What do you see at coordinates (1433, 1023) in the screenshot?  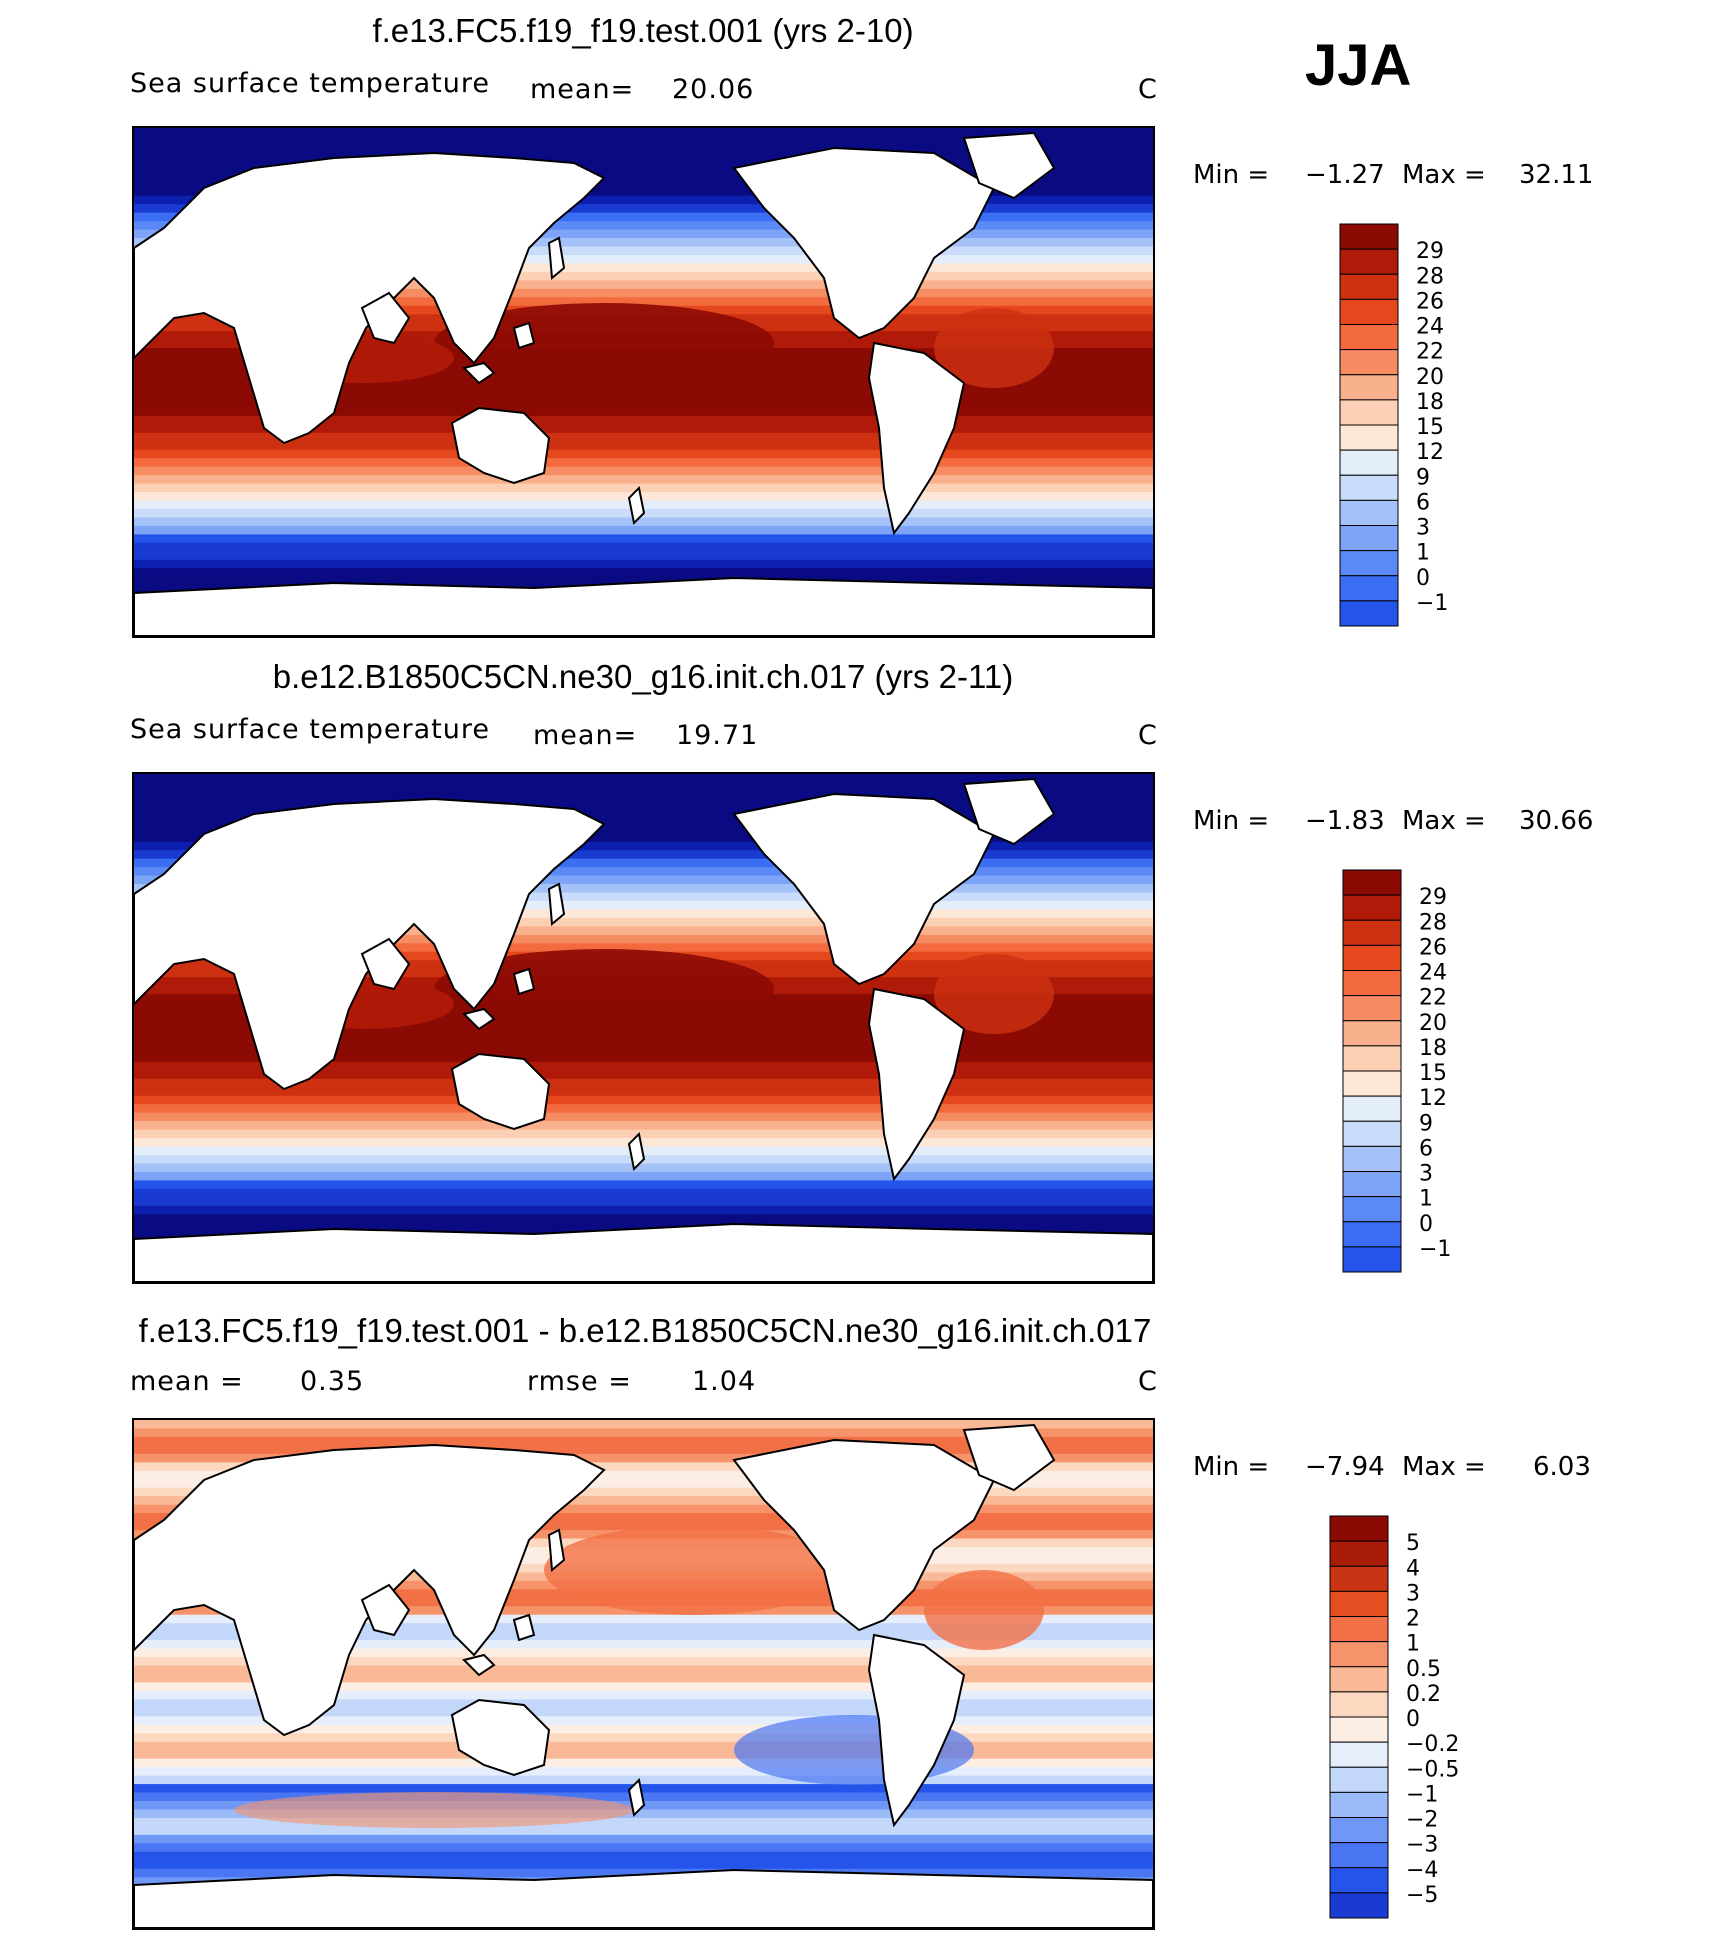 I see `colorbar-tick-label: 20` at bounding box center [1433, 1023].